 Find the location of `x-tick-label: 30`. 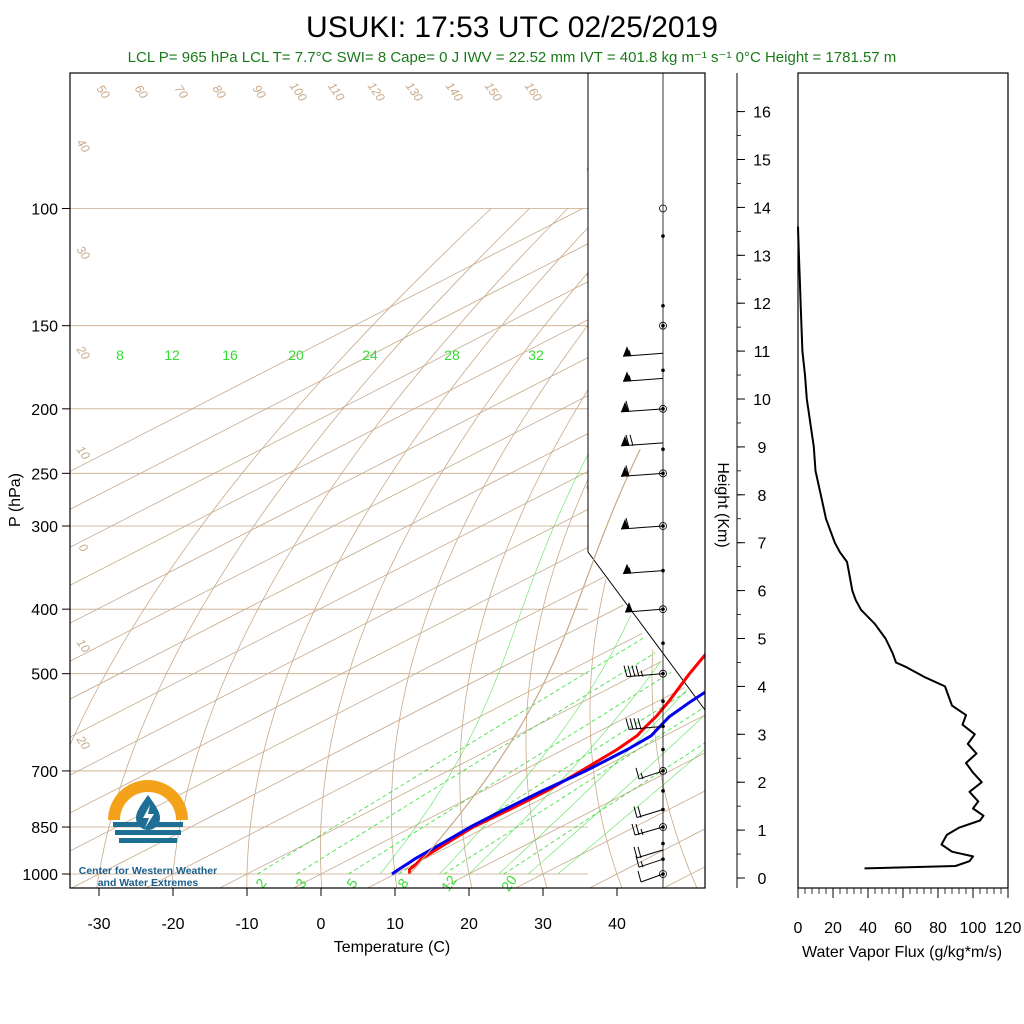

x-tick-label: 30 is located at coordinates (543, 924).